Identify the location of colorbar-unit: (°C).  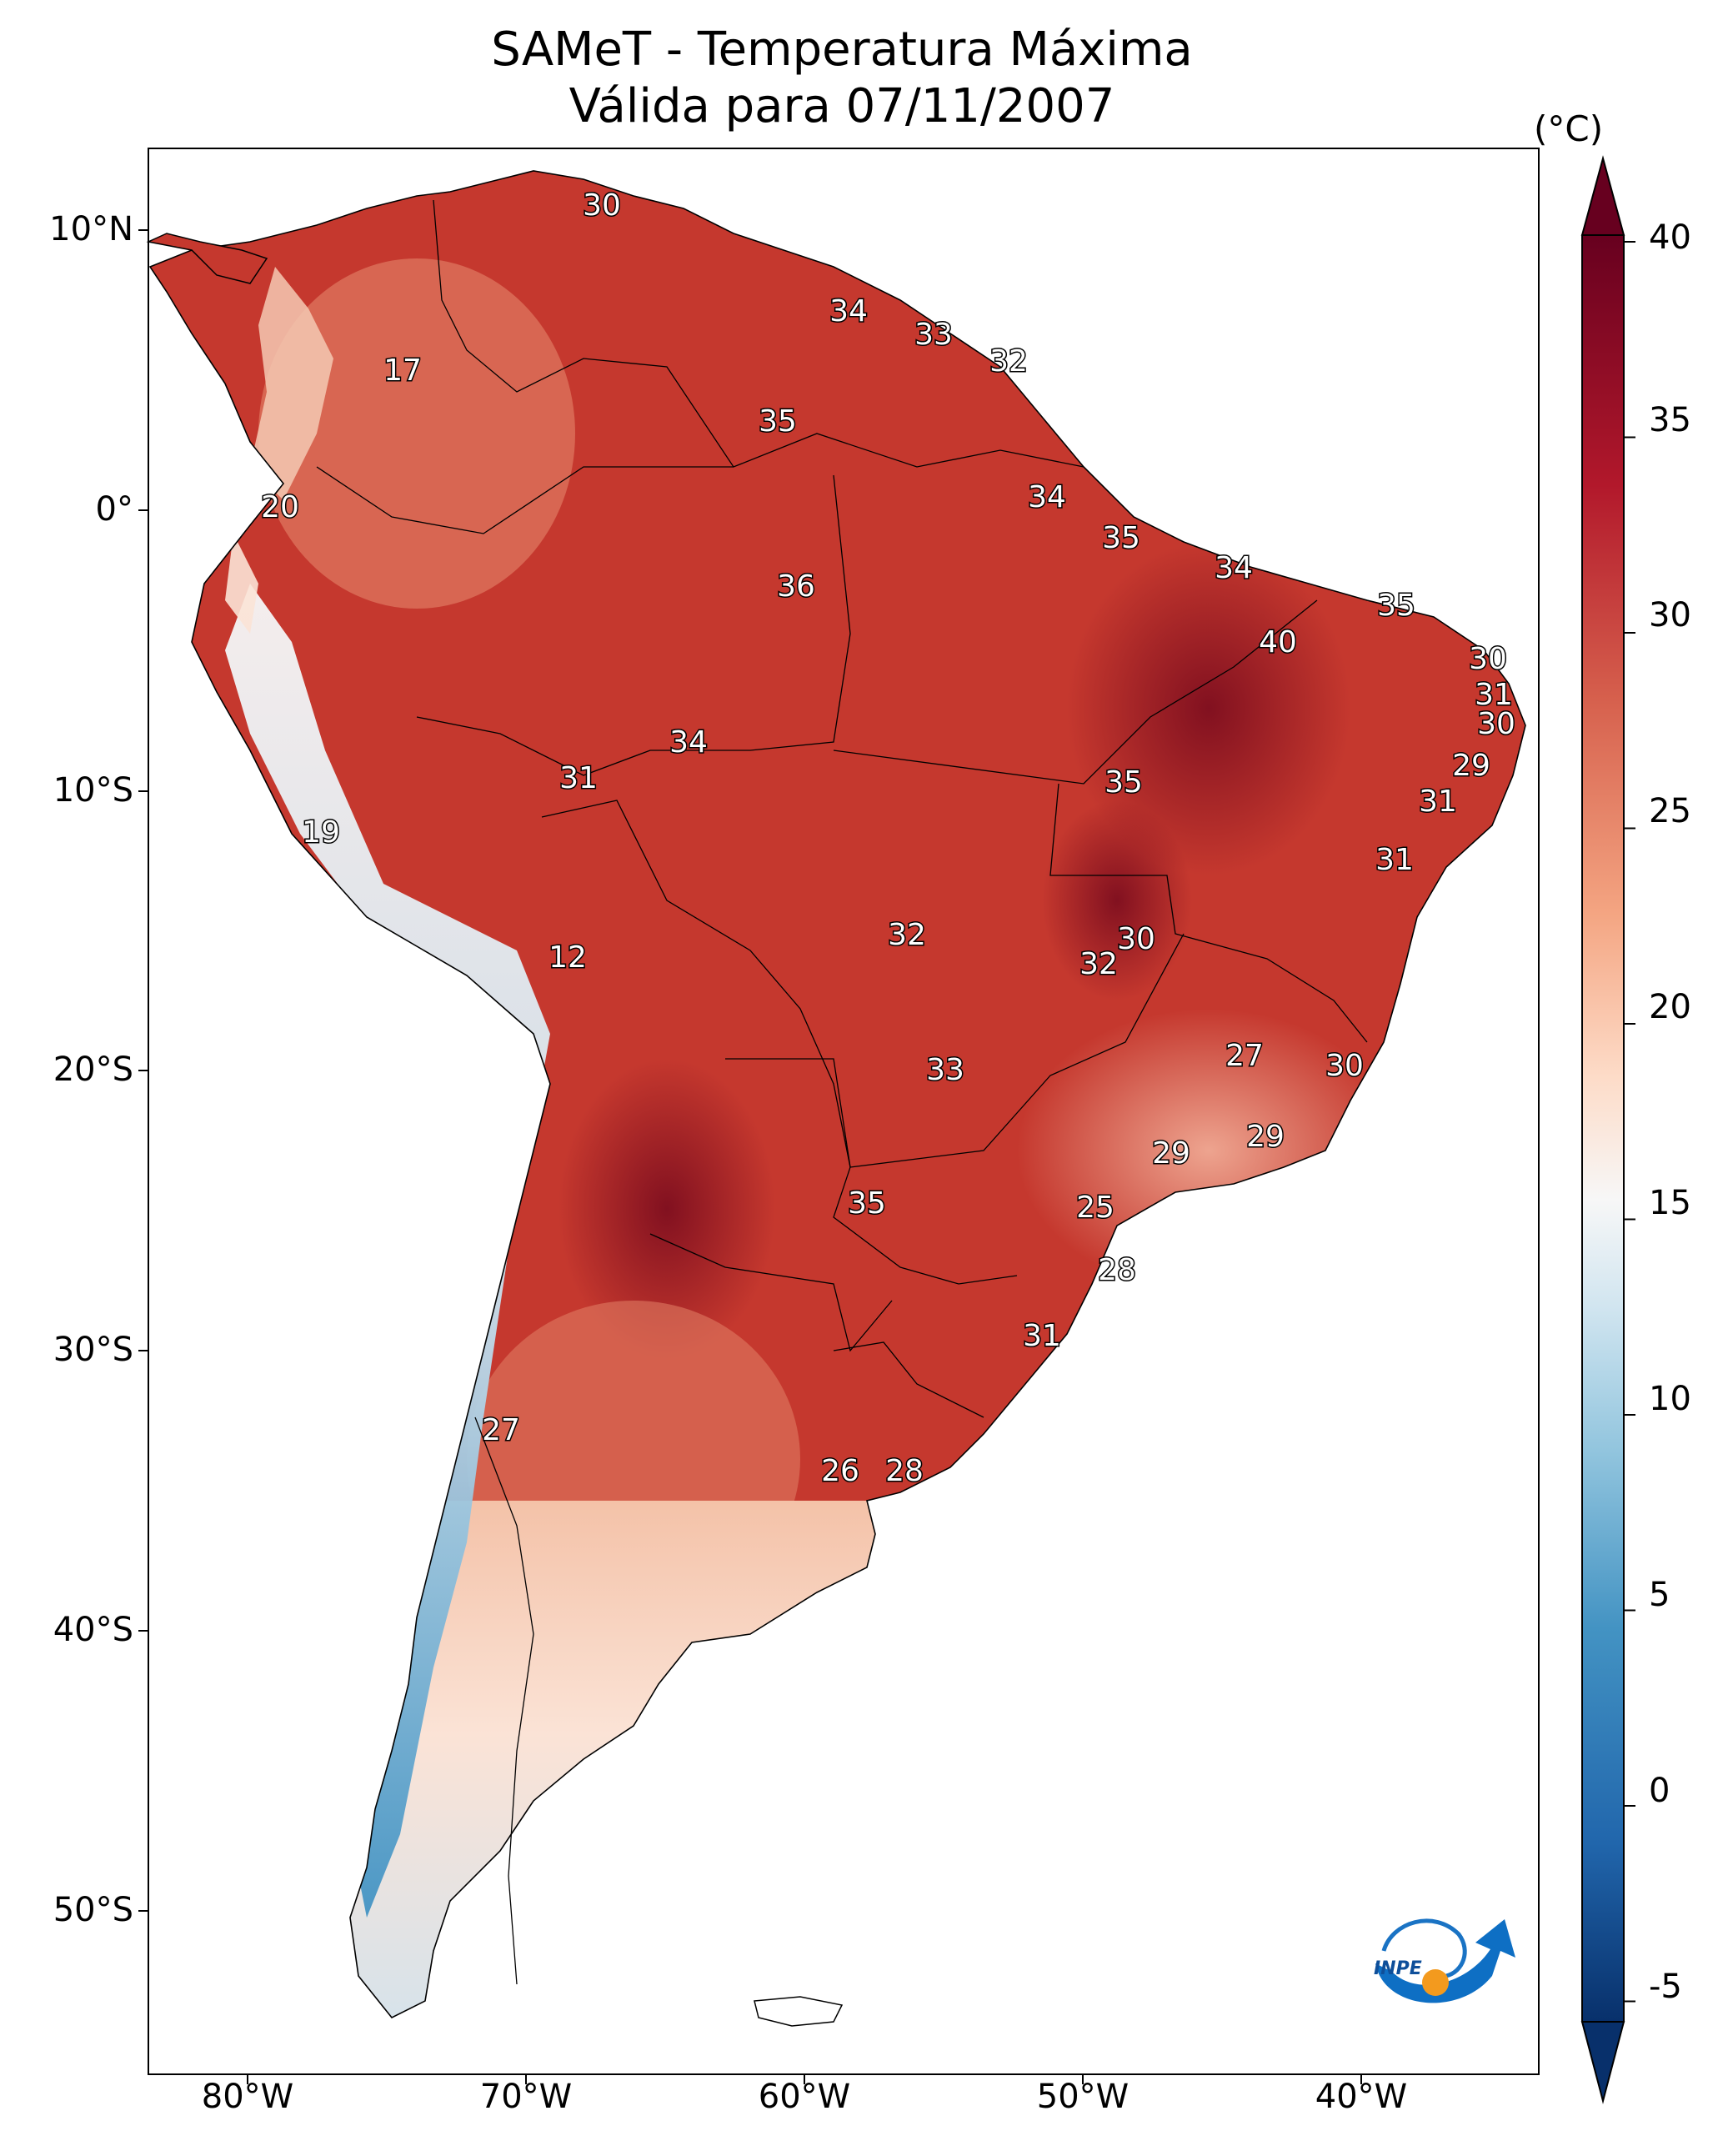
(1569, 128).